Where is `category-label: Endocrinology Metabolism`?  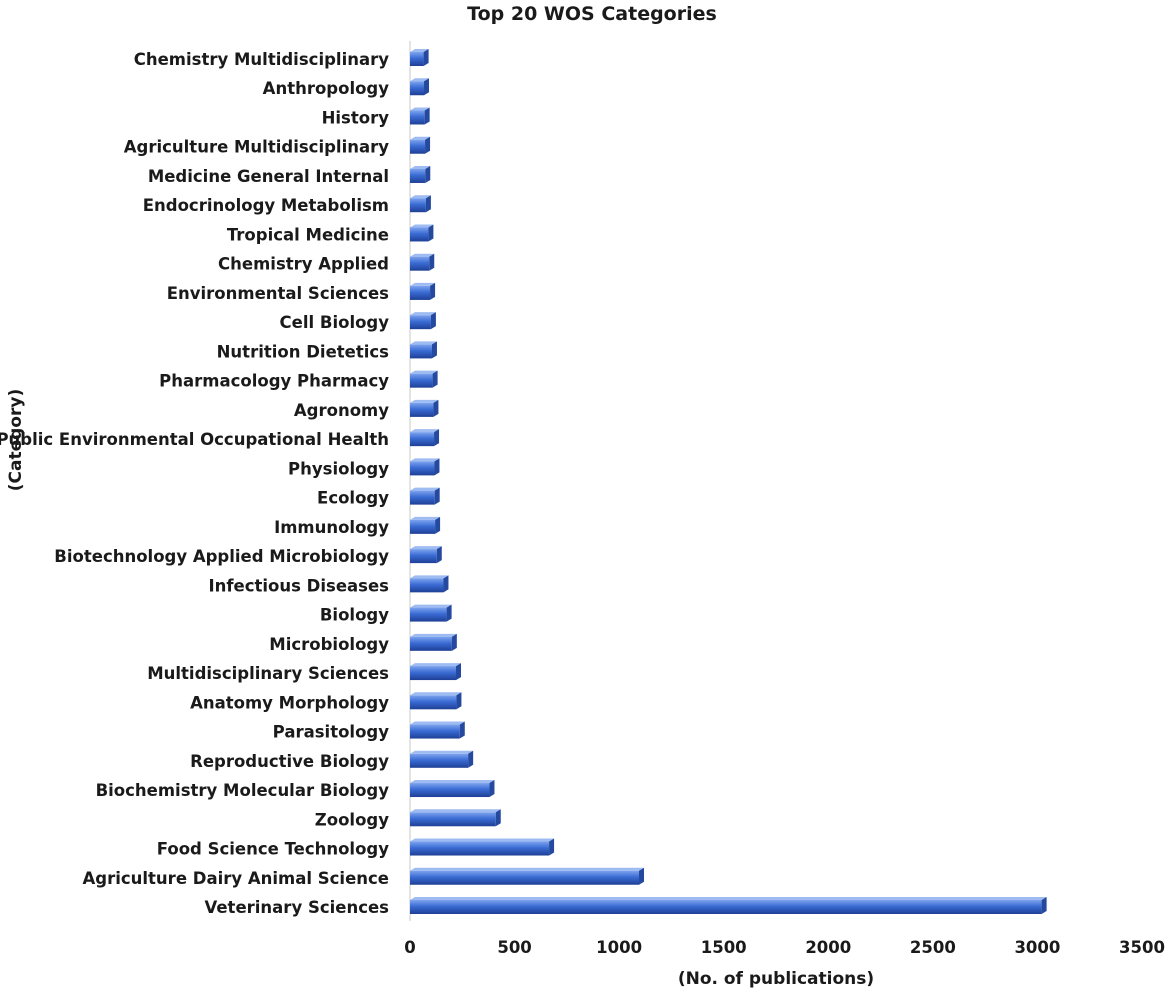
category-label: Endocrinology Metabolism is located at coordinates (266, 205).